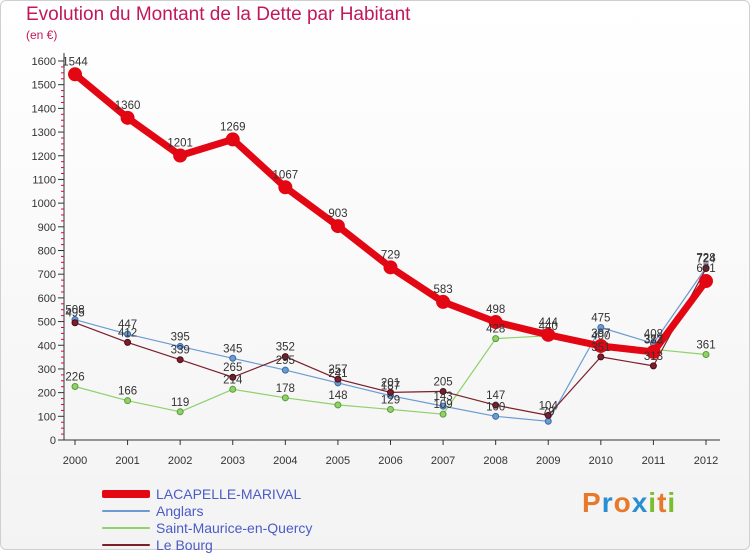  What do you see at coordinates (662, 502) in the screenshot?
I see `logo-letter: t` at bounding box center [662, 502].